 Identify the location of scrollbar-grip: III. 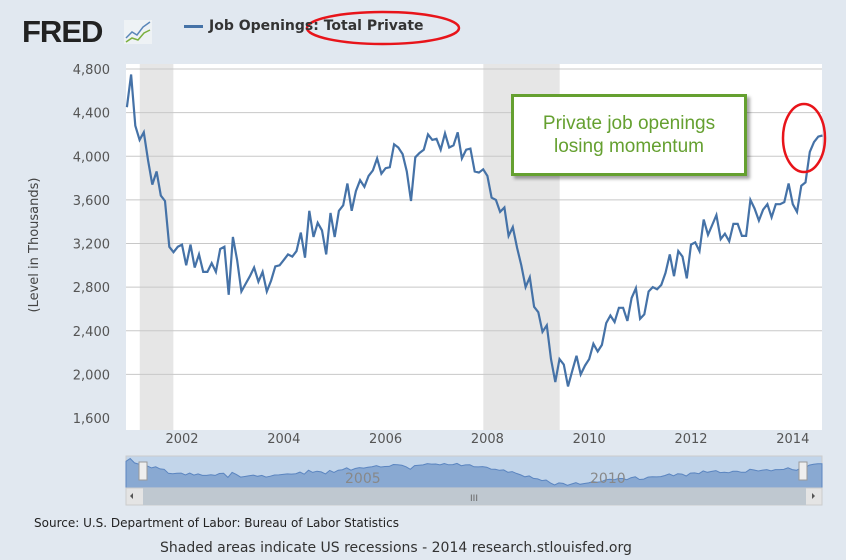
(474, 499).